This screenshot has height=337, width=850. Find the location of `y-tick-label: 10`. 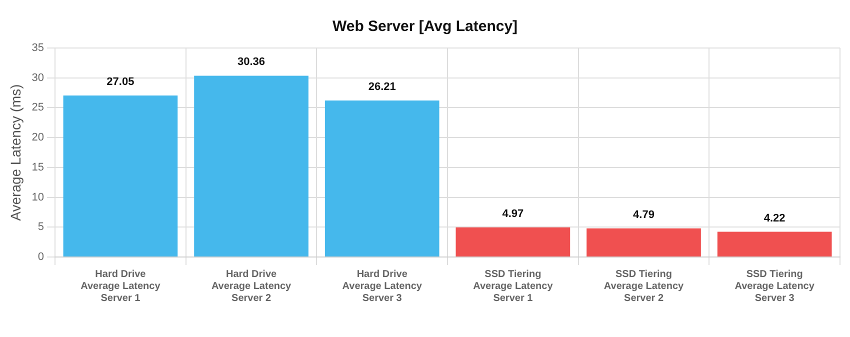

y-tick-label: 10 is located at coordinates (38, 197).